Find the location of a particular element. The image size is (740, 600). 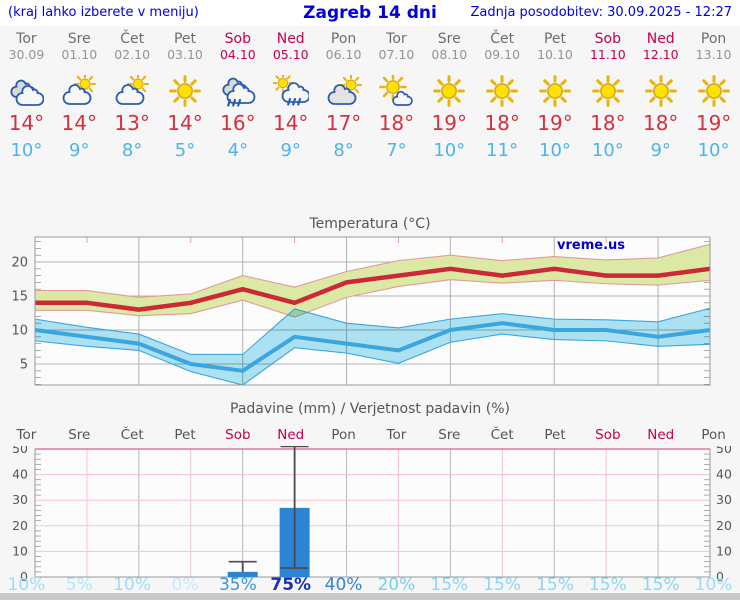

day-column-header: Pon 06.10 is located at coordinates (343, 46).